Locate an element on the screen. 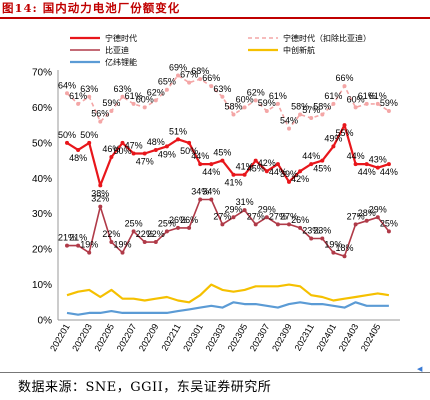  data-label: 26% is located at coordinates (300, 220).